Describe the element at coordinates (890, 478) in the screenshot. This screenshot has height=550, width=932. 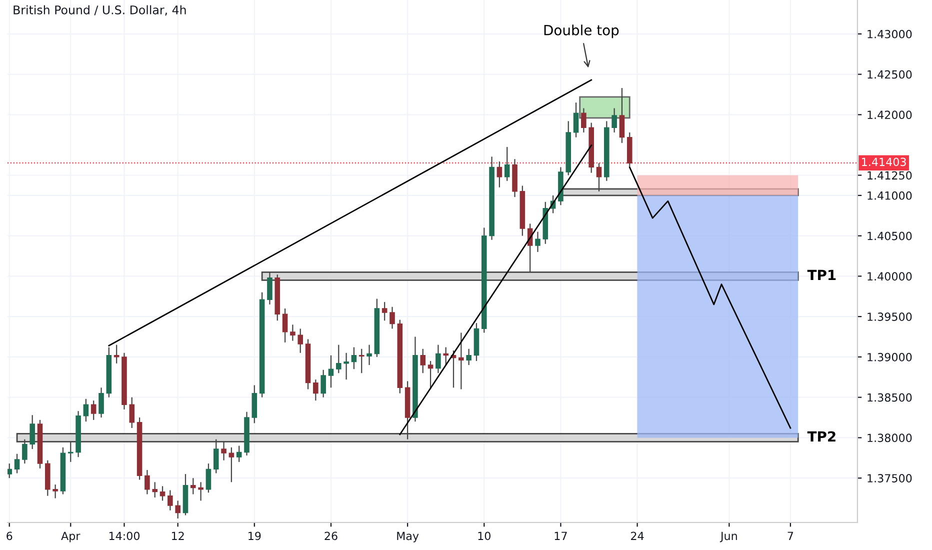
I see `y-tick-label: 1.37500` at that location.